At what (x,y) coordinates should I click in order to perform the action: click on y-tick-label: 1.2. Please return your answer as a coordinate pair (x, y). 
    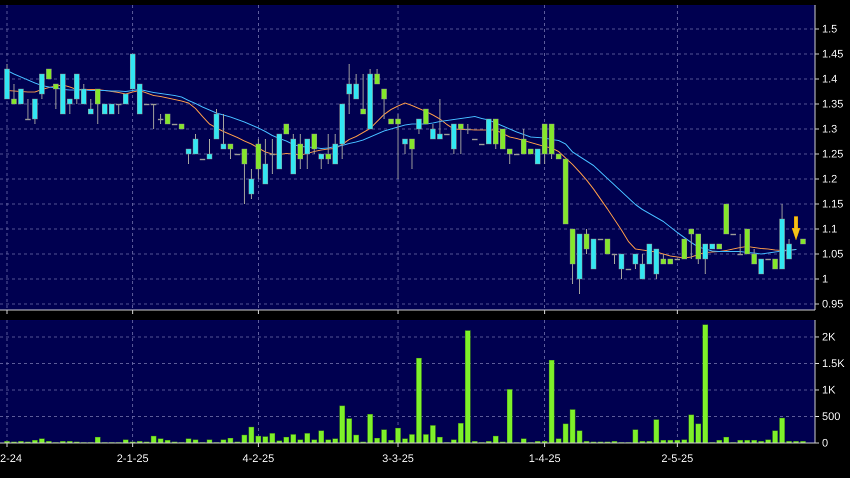
    Looking at the image, I should click on (830, 180).